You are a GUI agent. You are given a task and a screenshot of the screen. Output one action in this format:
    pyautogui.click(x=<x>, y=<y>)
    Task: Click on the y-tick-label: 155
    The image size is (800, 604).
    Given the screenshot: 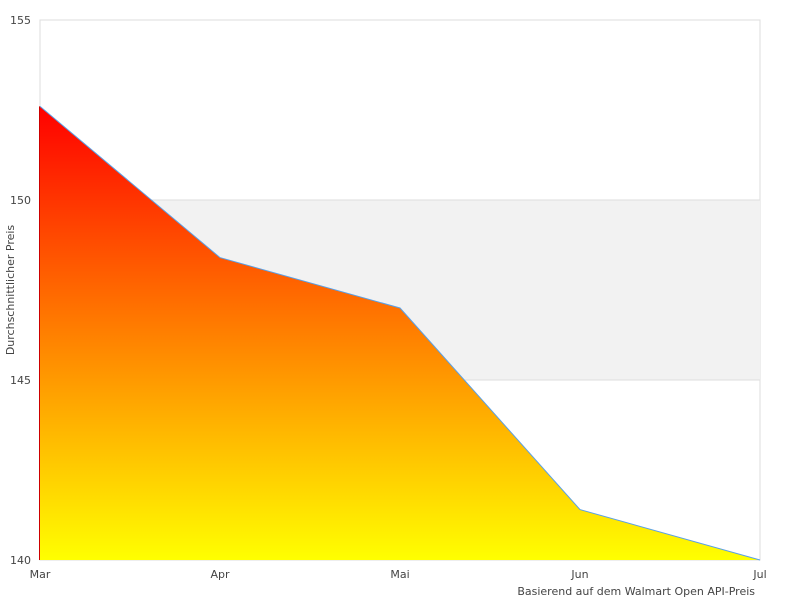 What is the action you would take?
    pyautogui.click(x=20, y=20)
    